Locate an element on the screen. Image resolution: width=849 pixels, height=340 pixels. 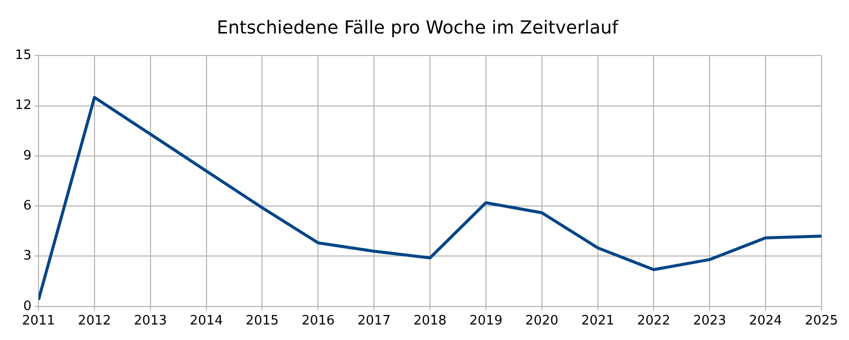
x-tick-label: 2014 is located at coordinates (206, 321).